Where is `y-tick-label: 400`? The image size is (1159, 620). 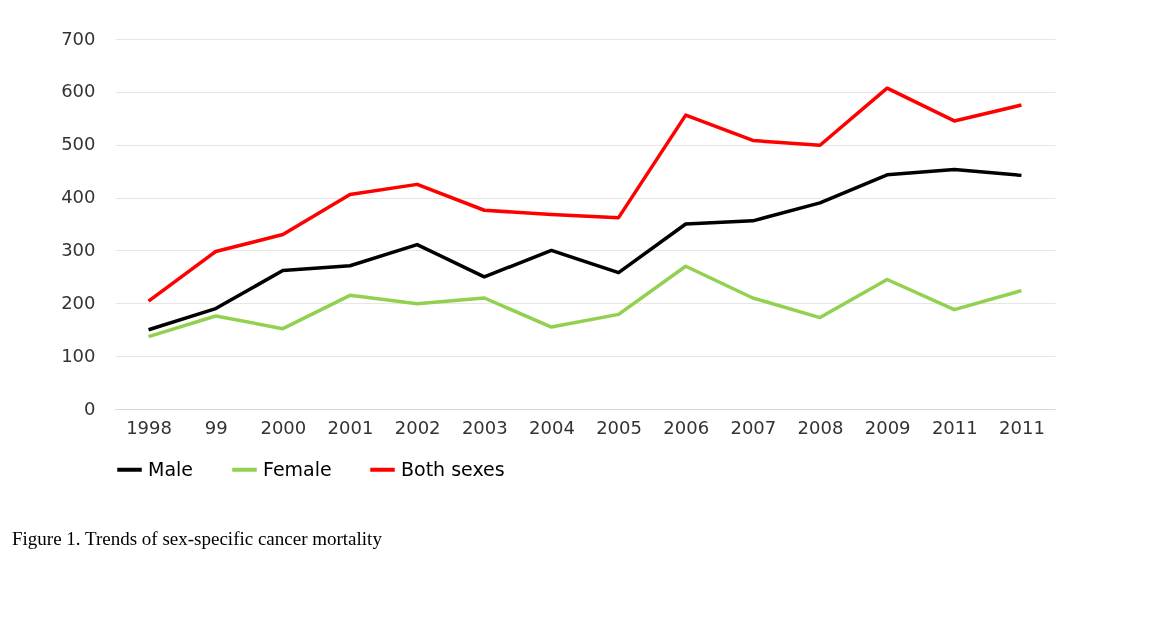
y-tick-label: 400 is located at coordinates (78, 197).